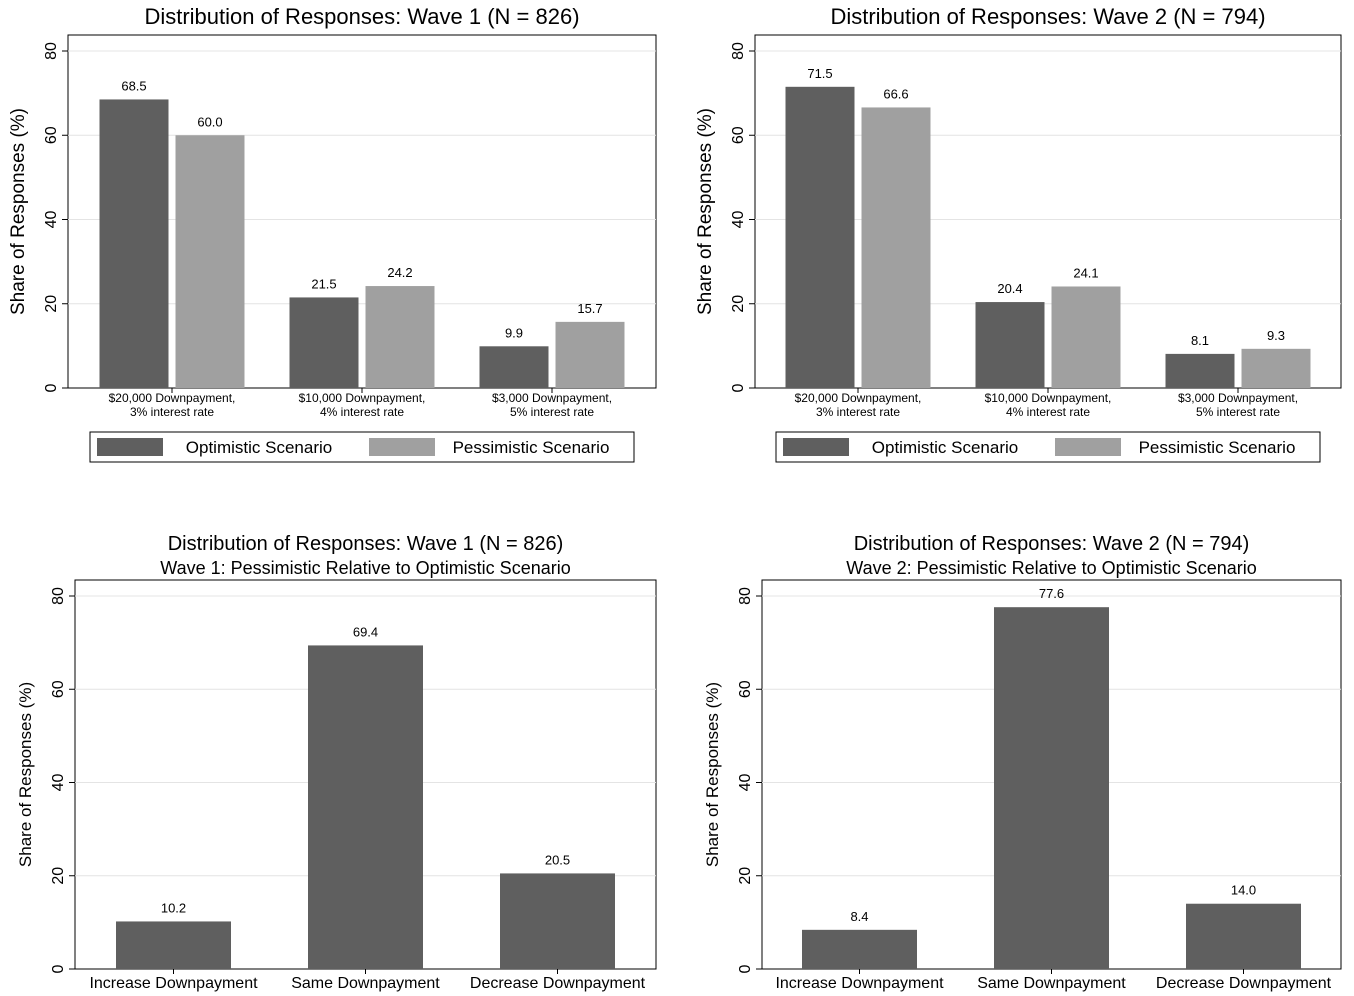 This screenshot has height=996, width=1354. What do you see at coordinates (1243, 890) in the screenshot?
I see `data-label: 14.0` at bounding box center [1243, 890].